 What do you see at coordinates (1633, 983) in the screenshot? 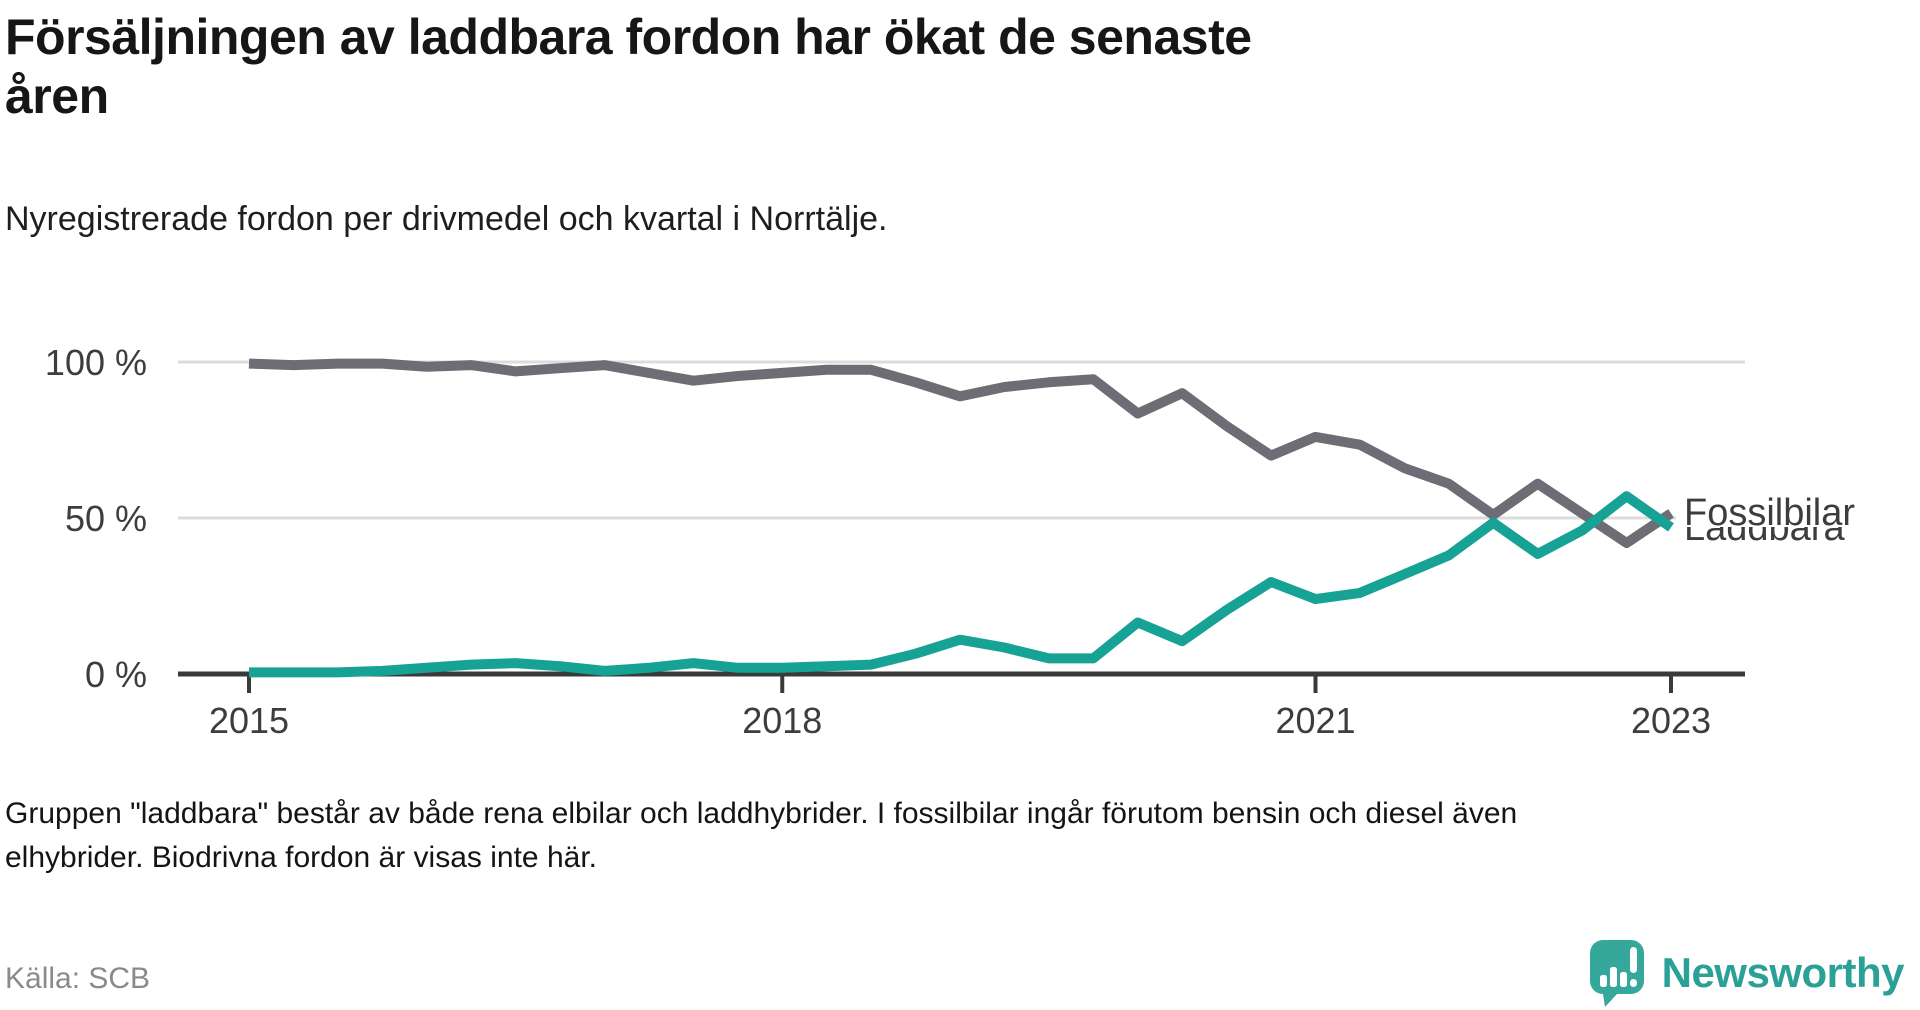
I see `exclamation-dot` at bounding box center [1633, 983].